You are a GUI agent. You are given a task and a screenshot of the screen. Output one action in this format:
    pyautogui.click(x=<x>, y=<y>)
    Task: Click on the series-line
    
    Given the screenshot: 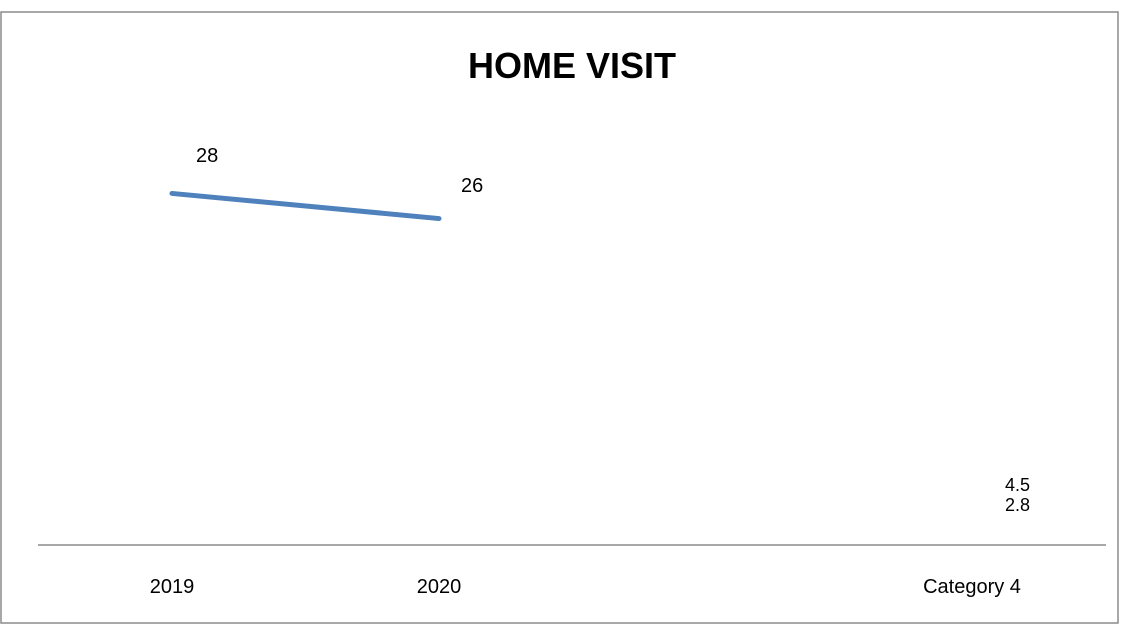 What is the action you would take?
    pyautogui.click(x=305, y=206)
    